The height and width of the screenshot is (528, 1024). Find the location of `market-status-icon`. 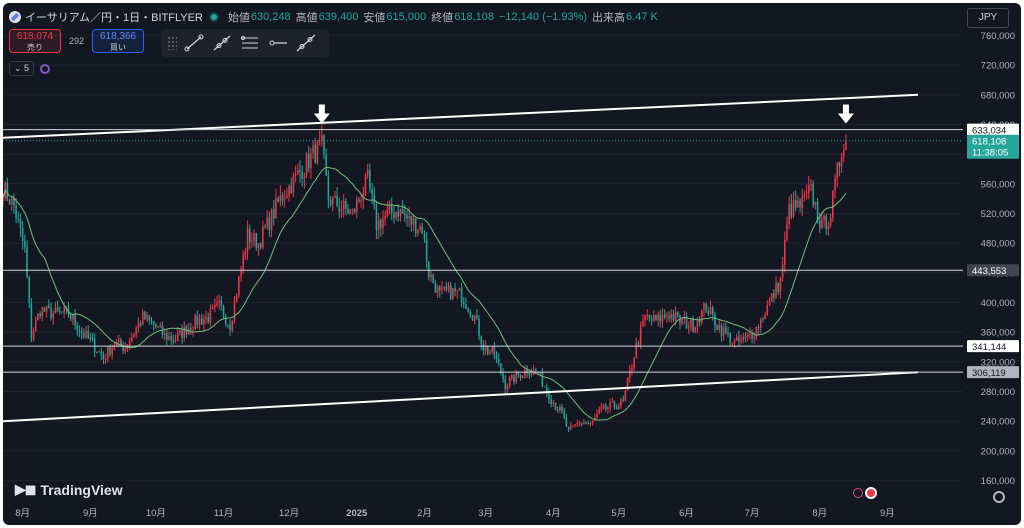

market-status-icon is located at coordinates (213, 17).